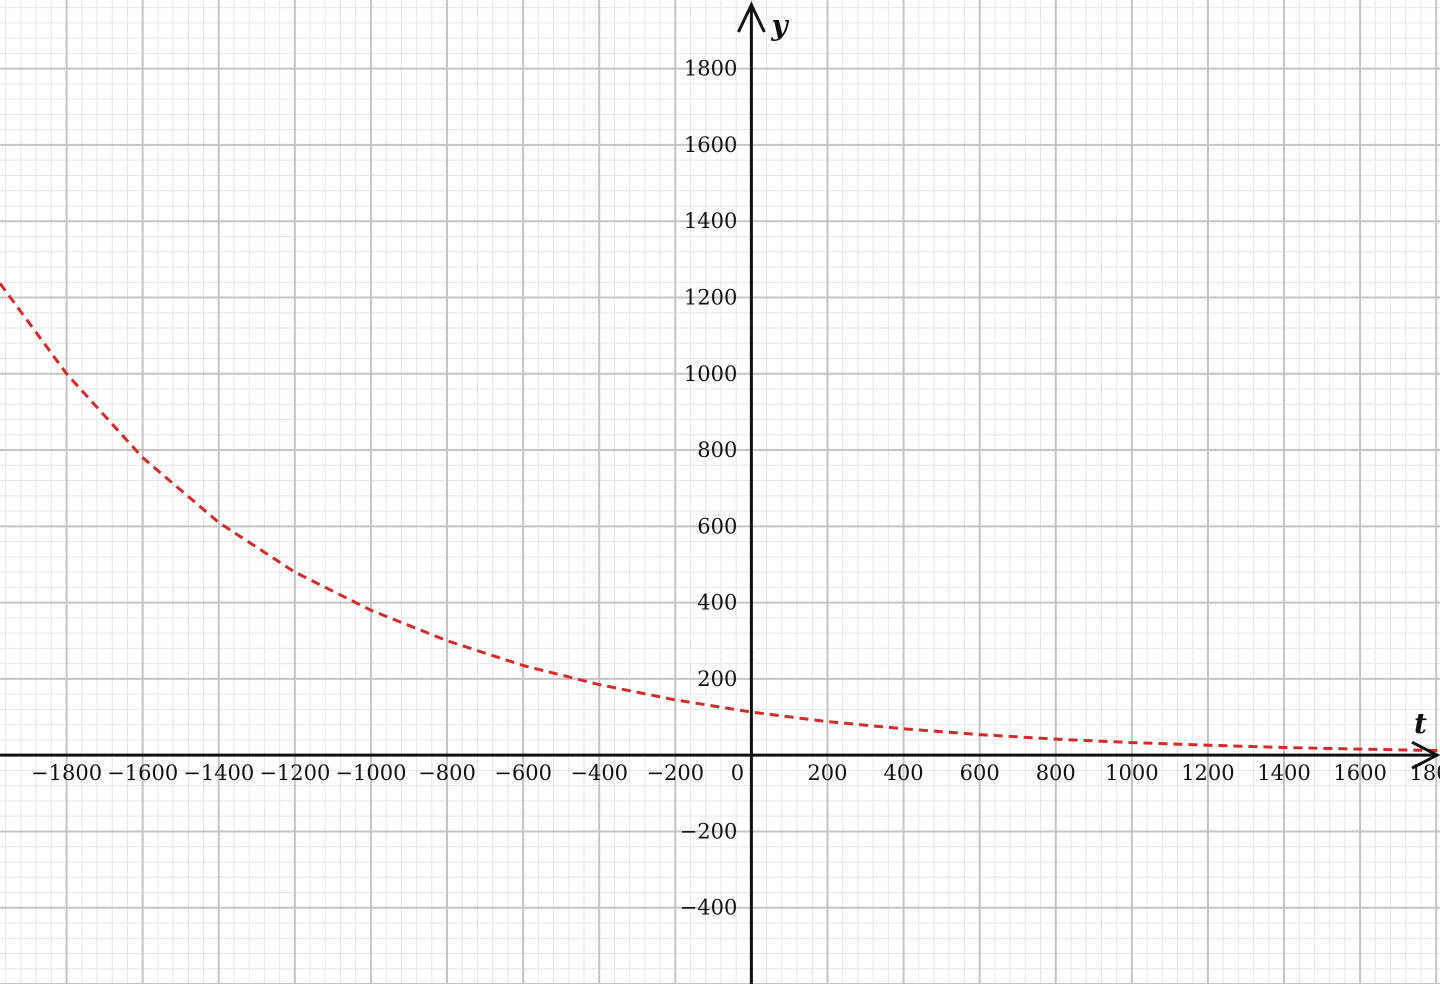 This screenshot has width=1440, height=984. I want to click on x-tick-label: 0, so click(737, 773).